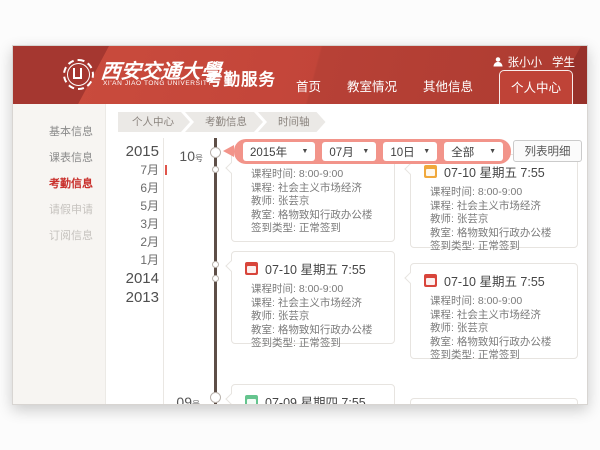 This screenshot has height=450, width=600. I want to click on timeline-month-jul: 7月, so click(120, 170).